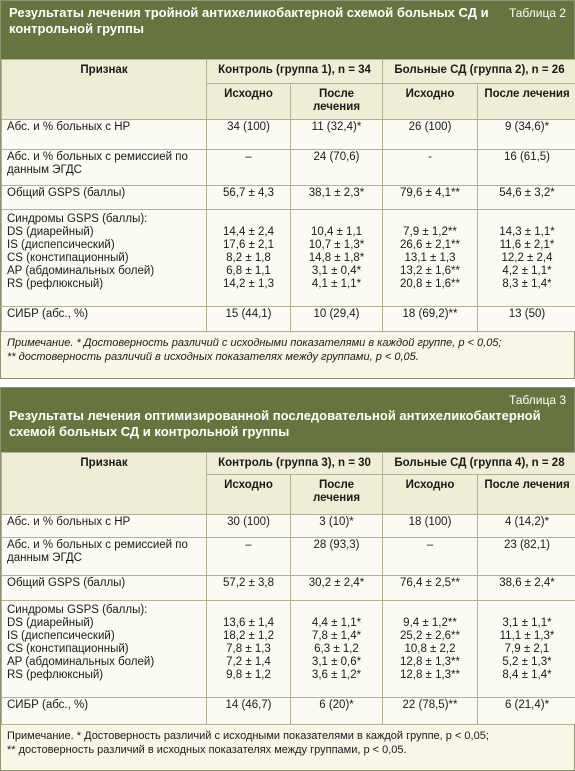  Describe the element at coordinates (527, 623) in the screenshot. I see `value: 3,1 ± 1,1*` at that location.